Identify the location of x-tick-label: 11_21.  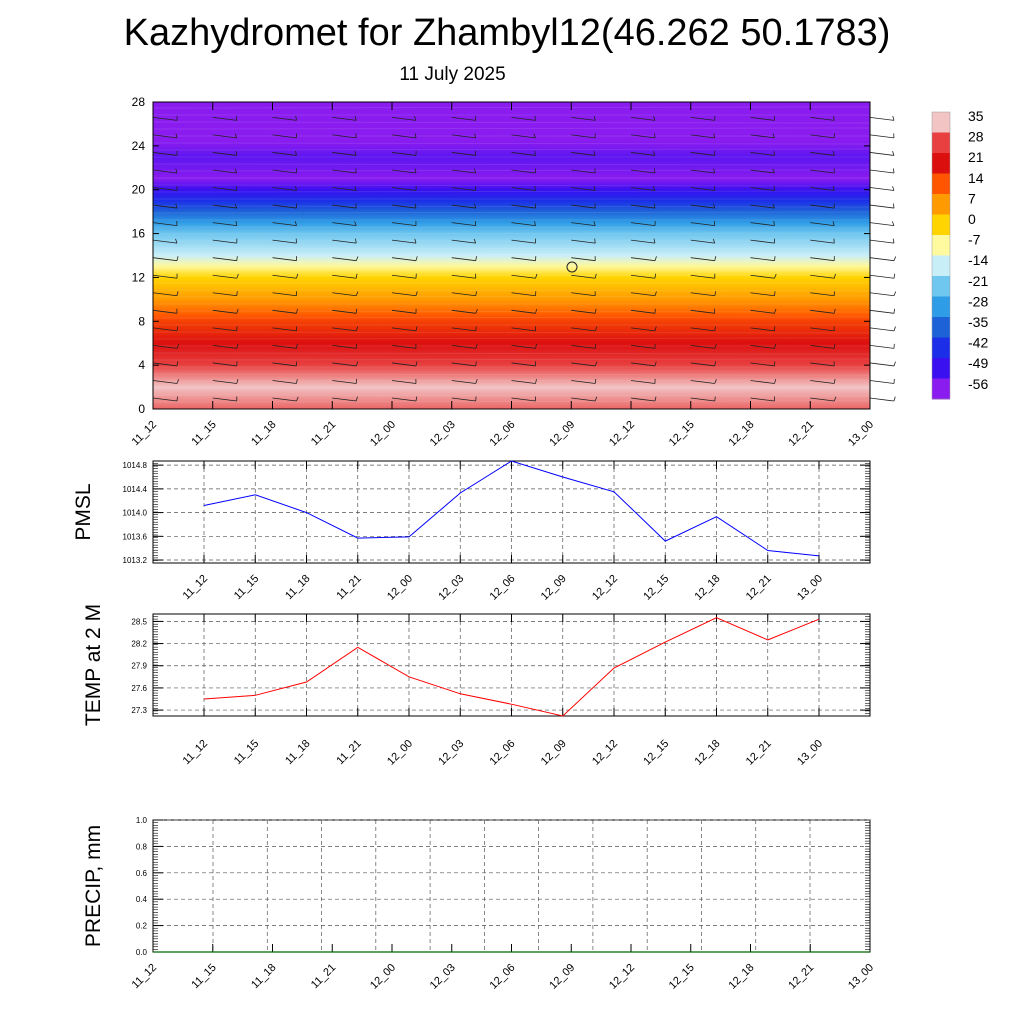
(324, 977).